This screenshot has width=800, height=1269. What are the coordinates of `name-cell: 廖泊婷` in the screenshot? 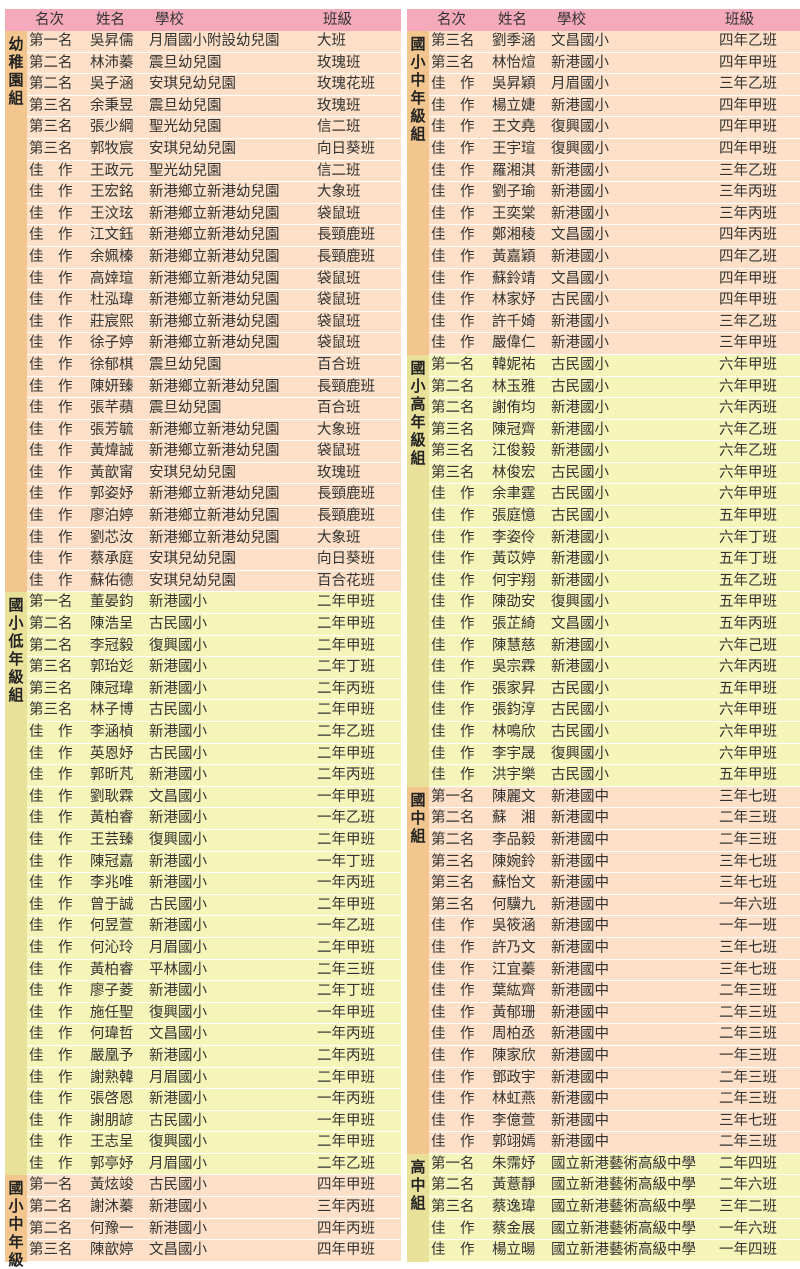 It's located at (112, 516).